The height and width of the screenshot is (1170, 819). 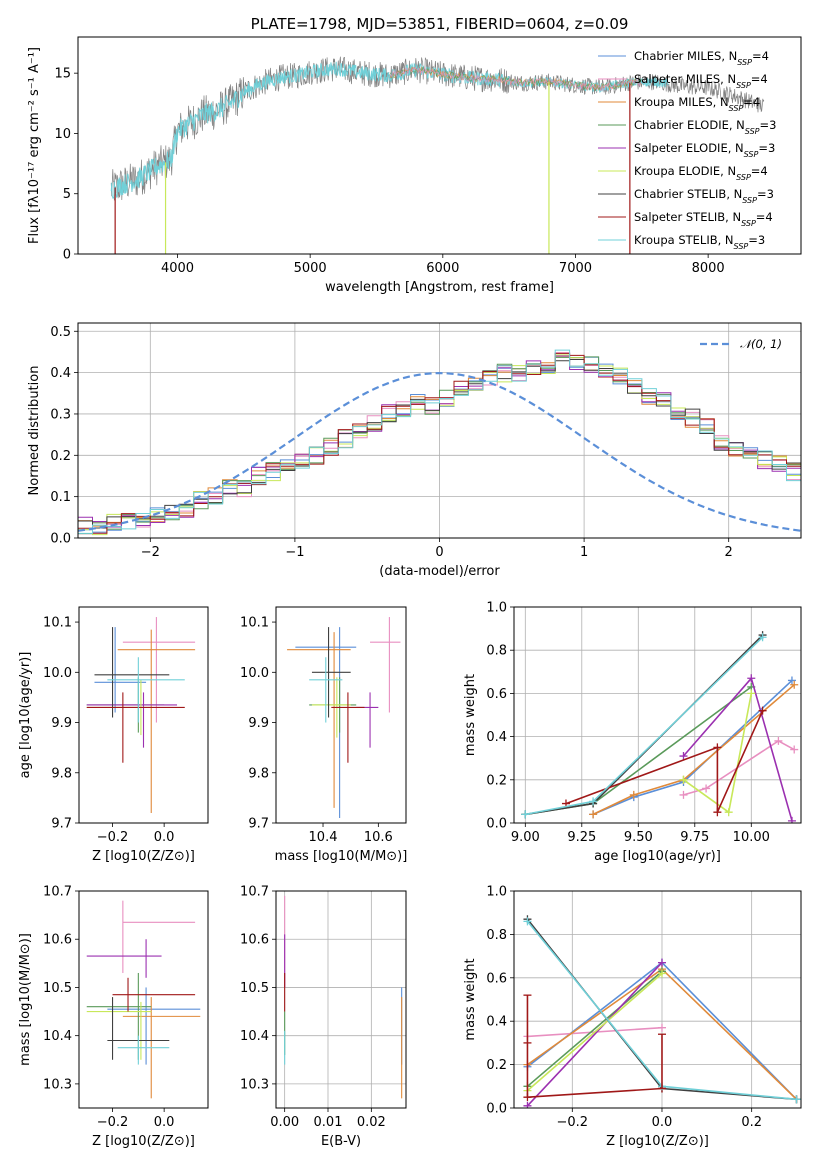 What do you see at coordinates (254, 673) in the screenshot?
I see `y-tick-label: 10.0` at bounding box center [254, 673].